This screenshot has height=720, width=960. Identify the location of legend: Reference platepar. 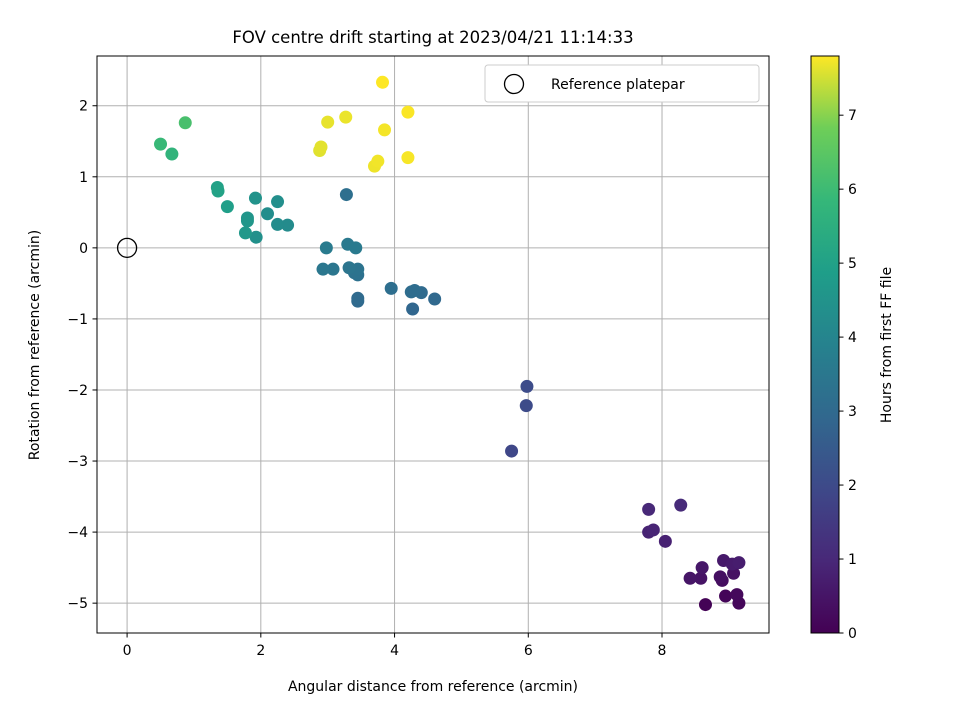
(622, 83).